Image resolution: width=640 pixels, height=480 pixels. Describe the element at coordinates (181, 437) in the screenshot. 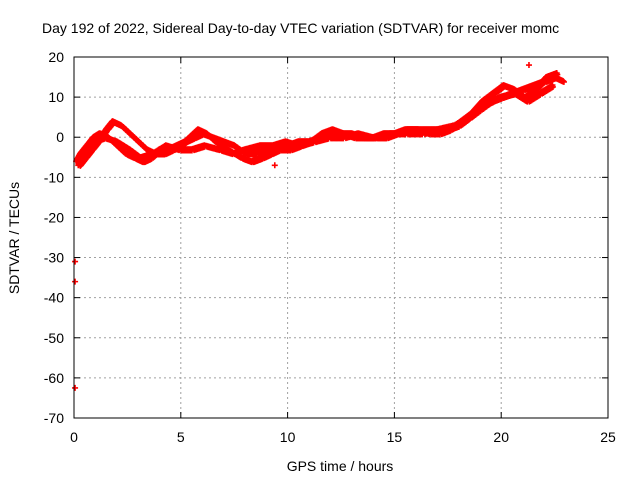

I see `x-tick-label: 5` at that location.